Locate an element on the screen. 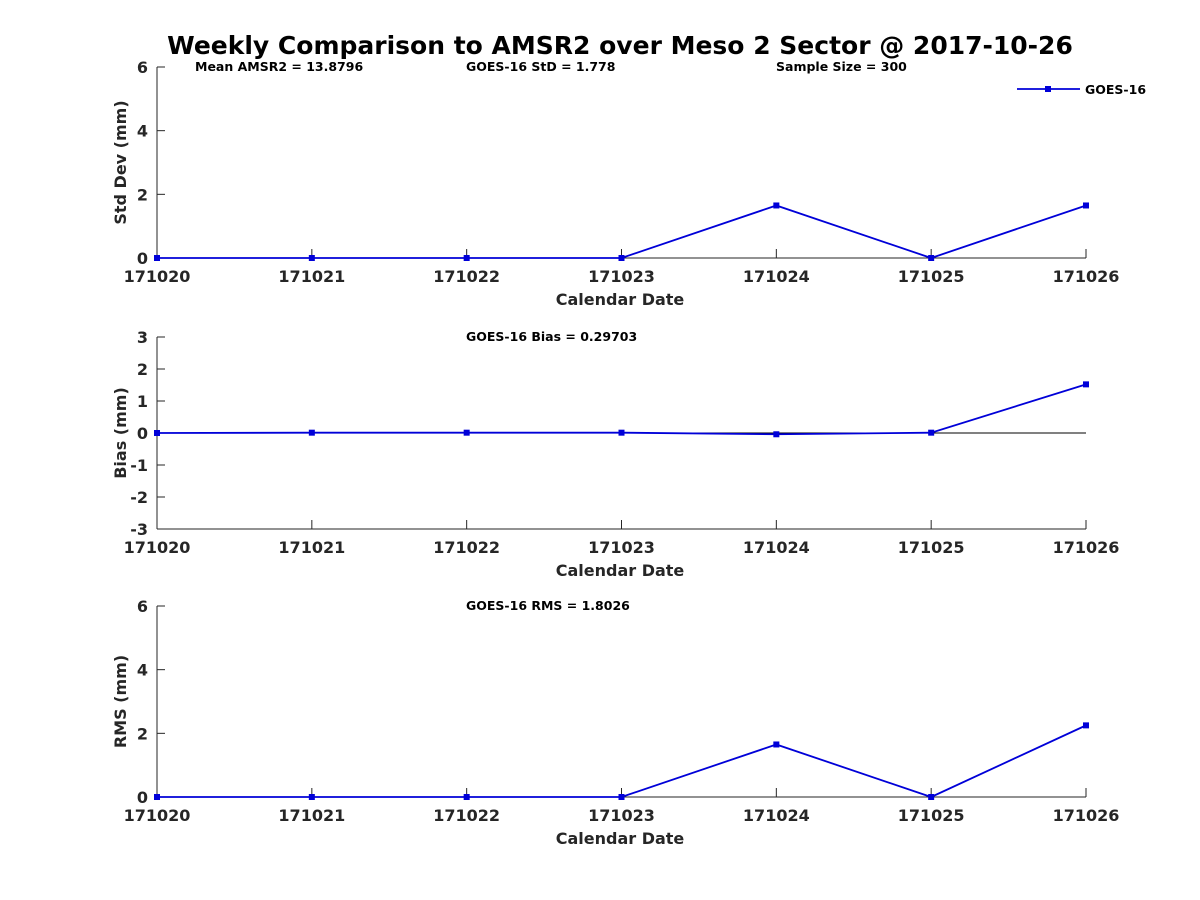 The height and width of the screenshot is (900, 1200). legend-marker is located at coordinates (1048, 89).